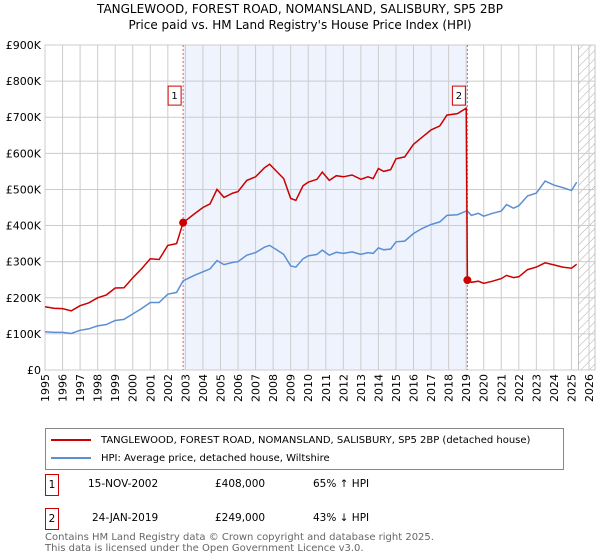 The height and width of the screenshot is (560, 600). What do you see at coordinates (34, 370) in the screenshot?
I see `y-tick-label: £0` at bounding box center [34, 370].